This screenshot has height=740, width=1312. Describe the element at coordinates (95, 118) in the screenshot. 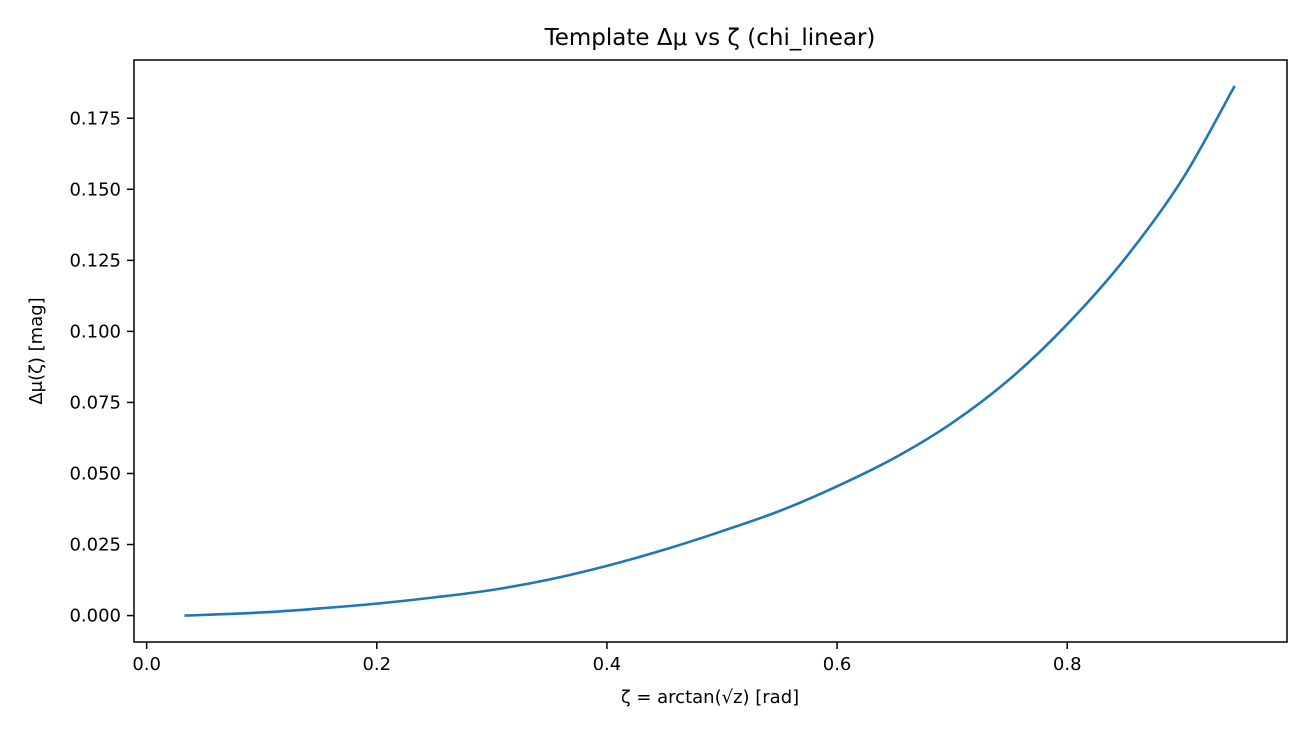

I see `y-tick-label: 0.175` at that location.